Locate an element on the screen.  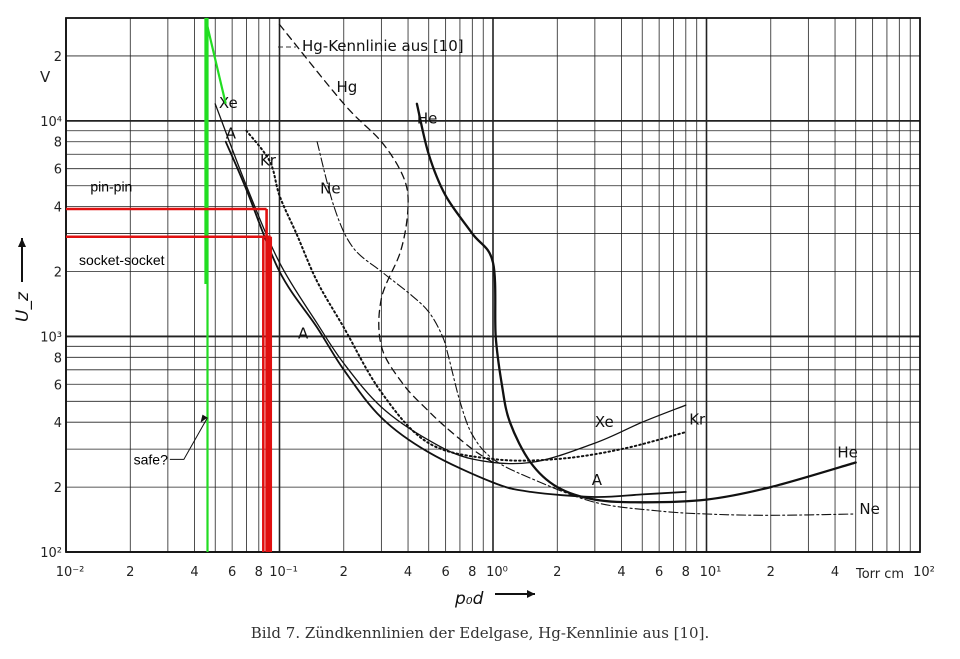
x-axis-label: p₀d is located at coordinates (469, 599).